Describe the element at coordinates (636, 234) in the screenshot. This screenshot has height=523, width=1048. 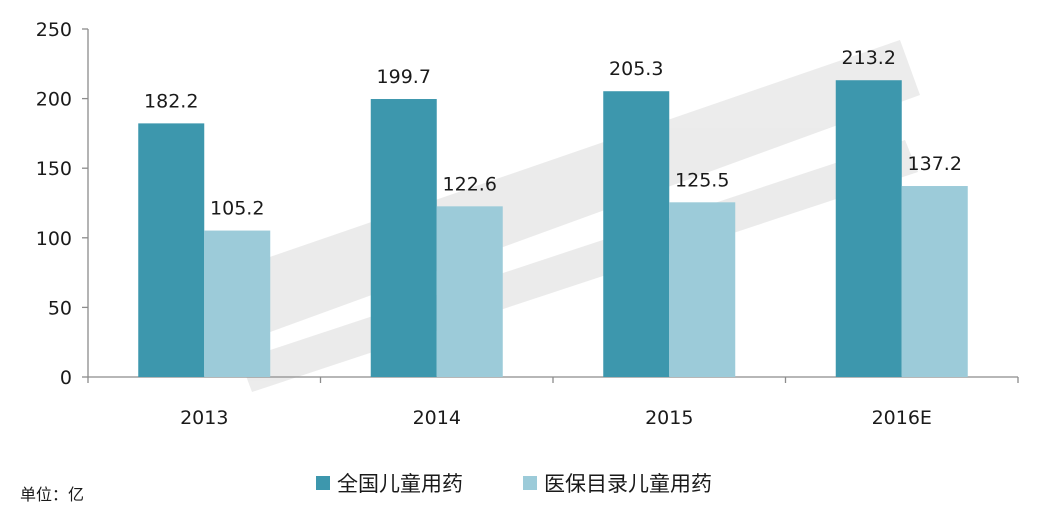
I see `bar-national-2015` at that location.